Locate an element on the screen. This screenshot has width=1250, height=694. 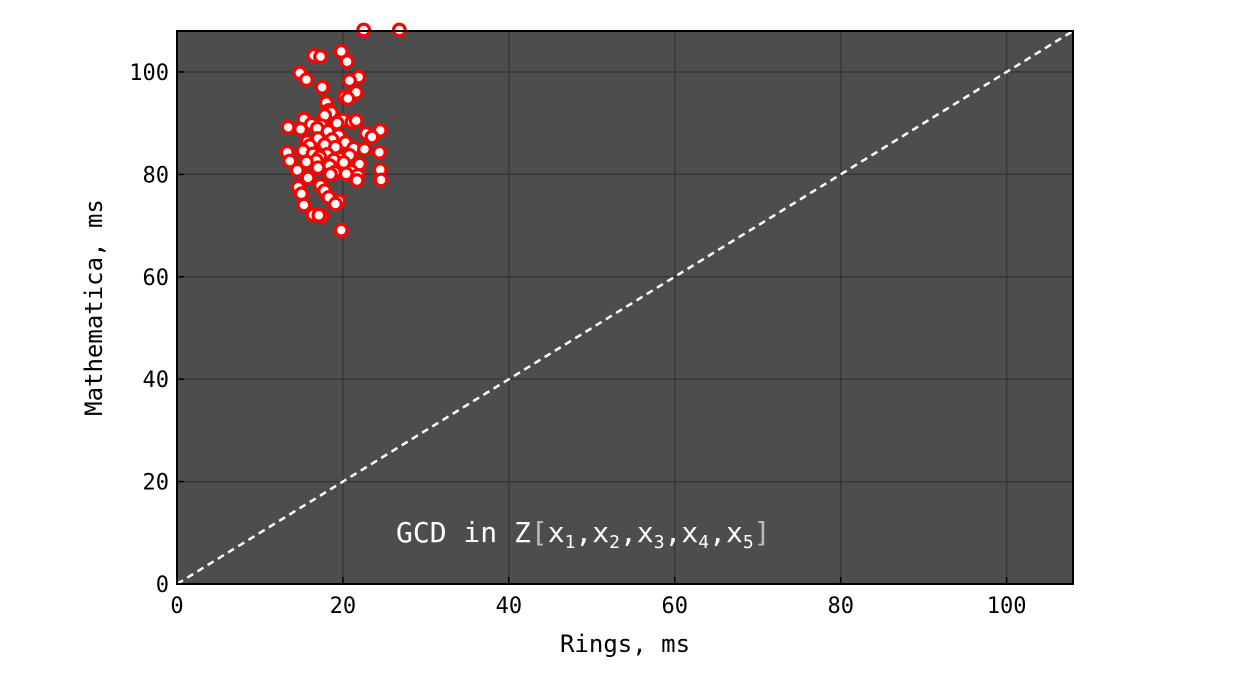
chart-annotation: GCD in Z[x1,x2,x3,x4,x5] is located at coordinates (583, 534).